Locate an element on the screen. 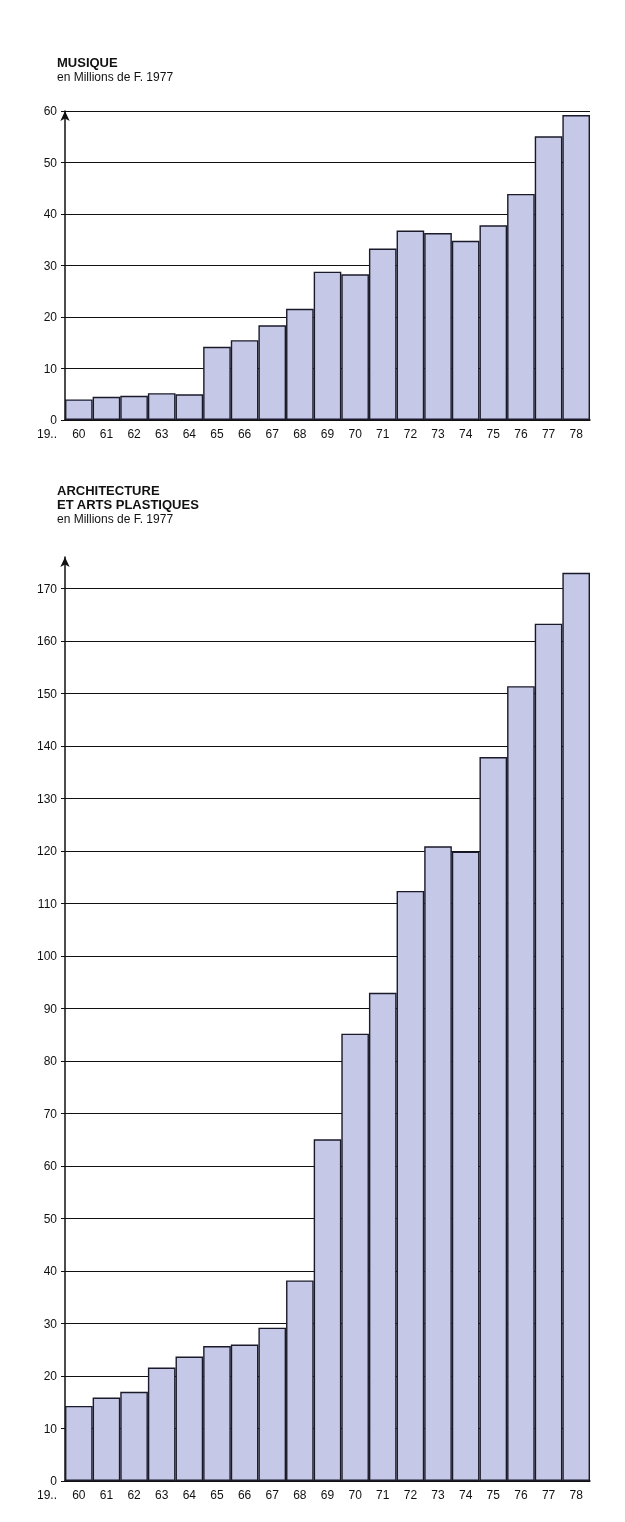 This screenshot has height=1522, width=625. y-tick-label: 70 is located at coordinates (50, 1113).